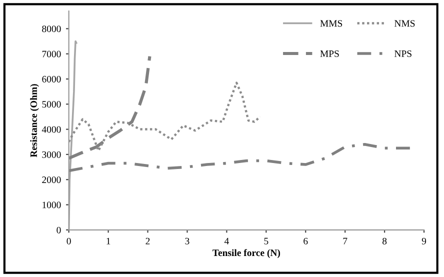 The height and width of the screenshot is (277, 444). I want to click on x-tick-label: 0, so click(68, 241).